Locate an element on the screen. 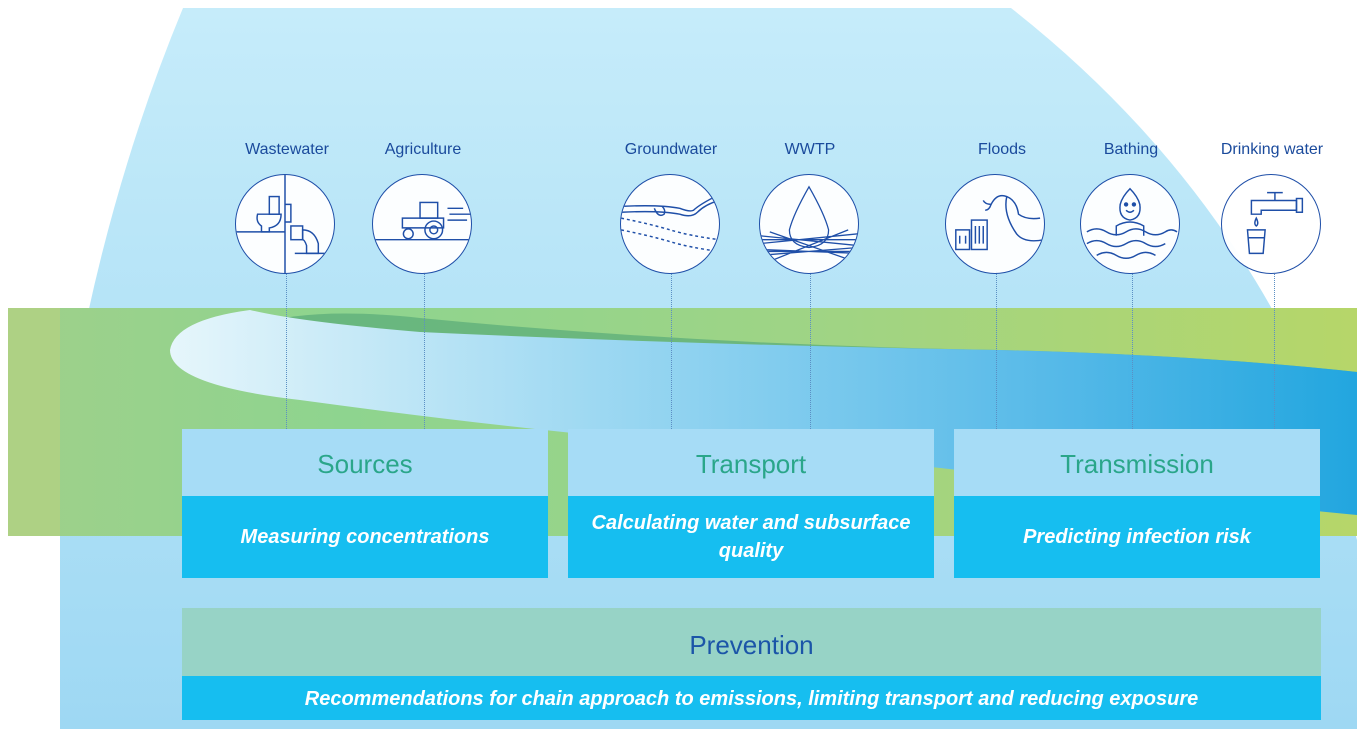 The height and width of the screenshot is (729, 1357). tap-glass-icon is located at coordinates (1271, 224).